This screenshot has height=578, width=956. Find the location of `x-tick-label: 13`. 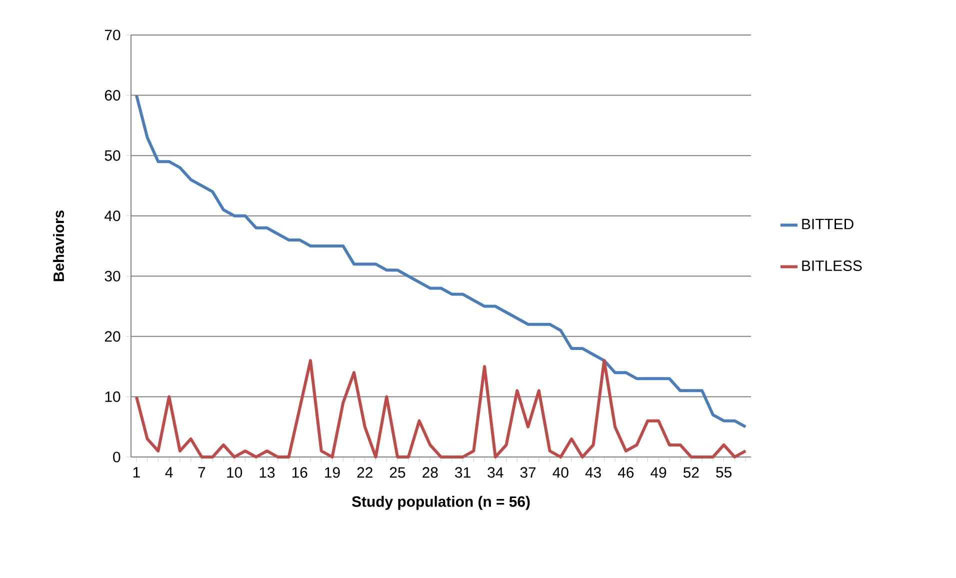

x-tick-label: 13 is located at coordinates (267, 472).